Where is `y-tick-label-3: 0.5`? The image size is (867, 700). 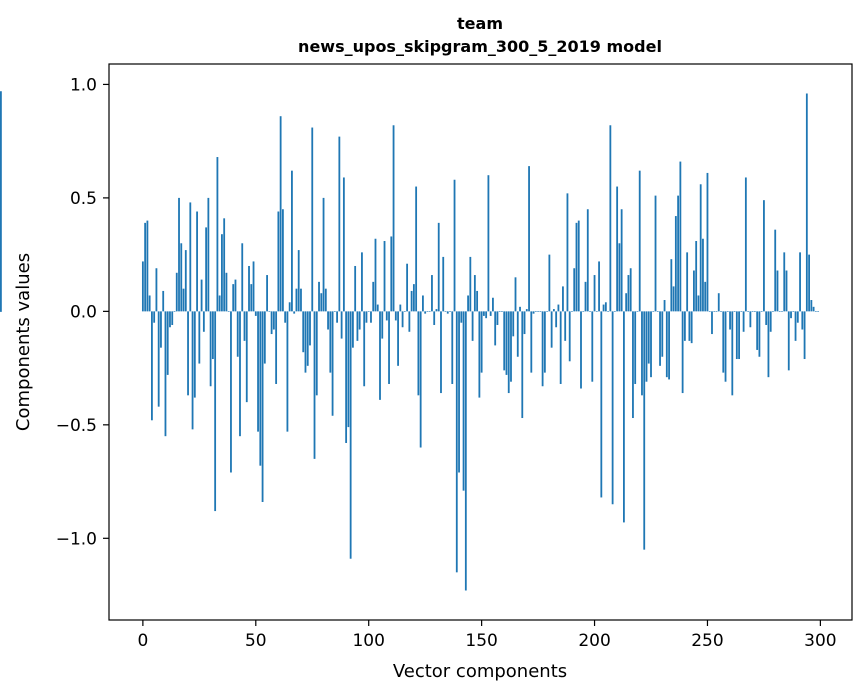
y-tick-label-3: 0.5 is located at coordinates (83, 199).